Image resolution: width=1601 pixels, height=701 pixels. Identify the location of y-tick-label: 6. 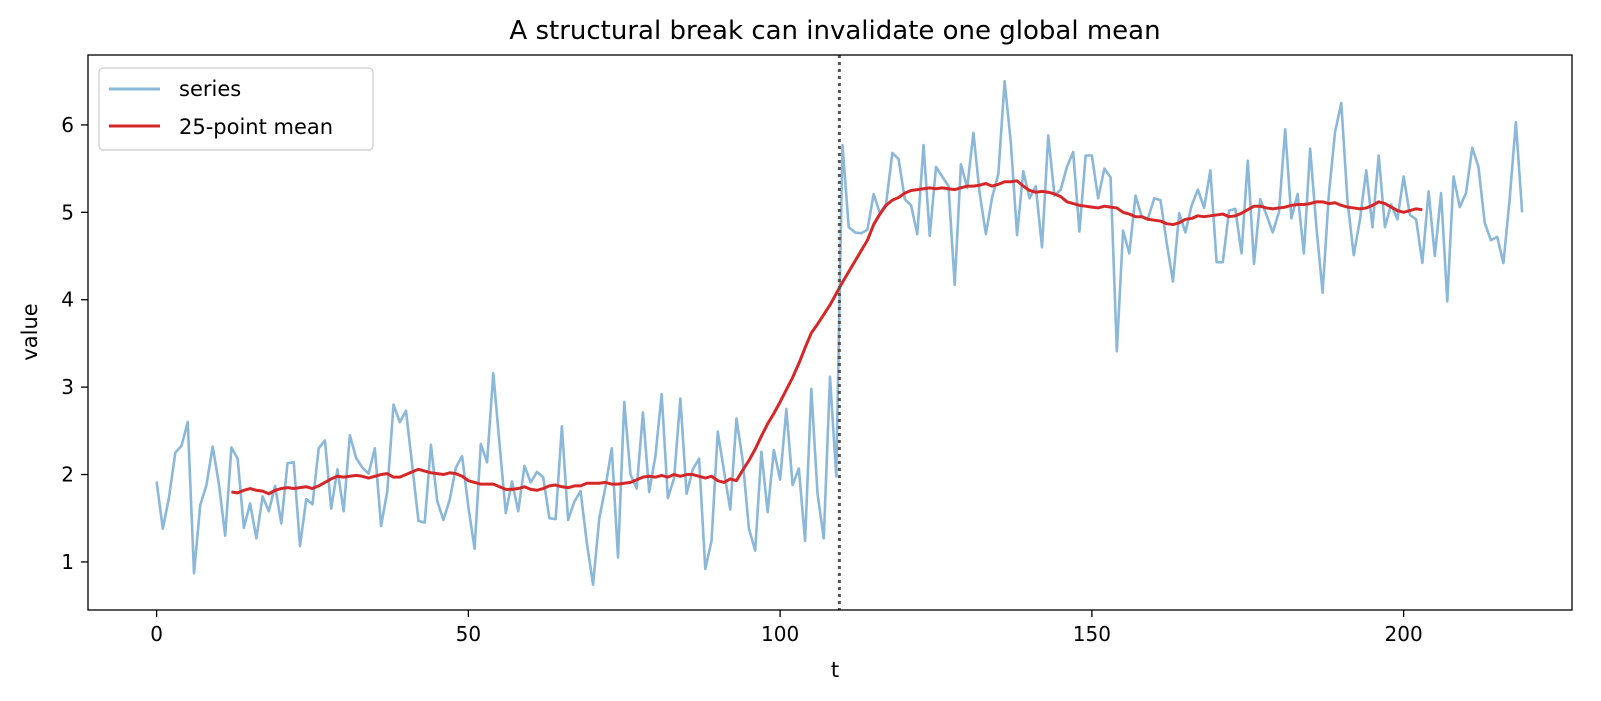
(67, 125).